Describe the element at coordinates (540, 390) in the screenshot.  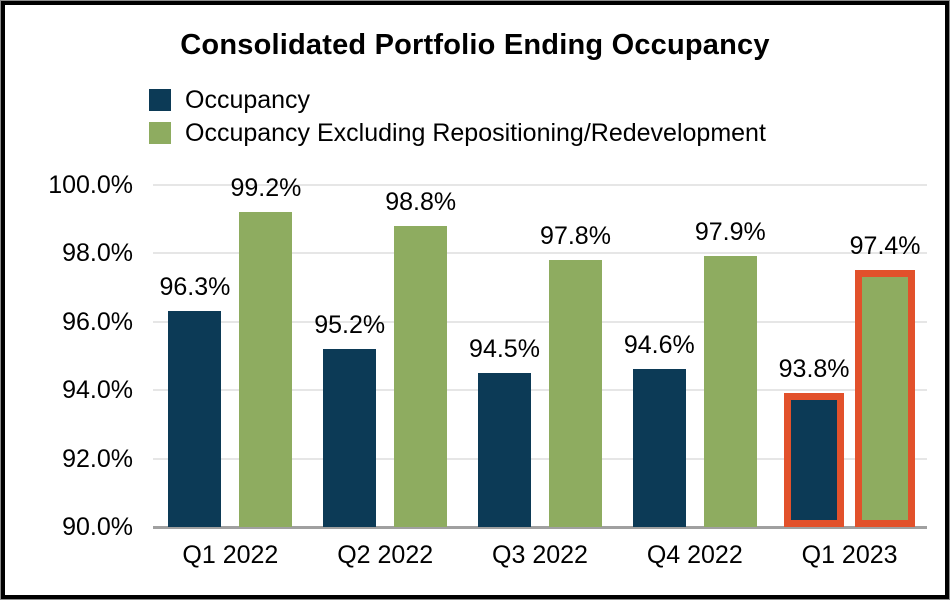
I see `gridline-94.0pct` at that location.